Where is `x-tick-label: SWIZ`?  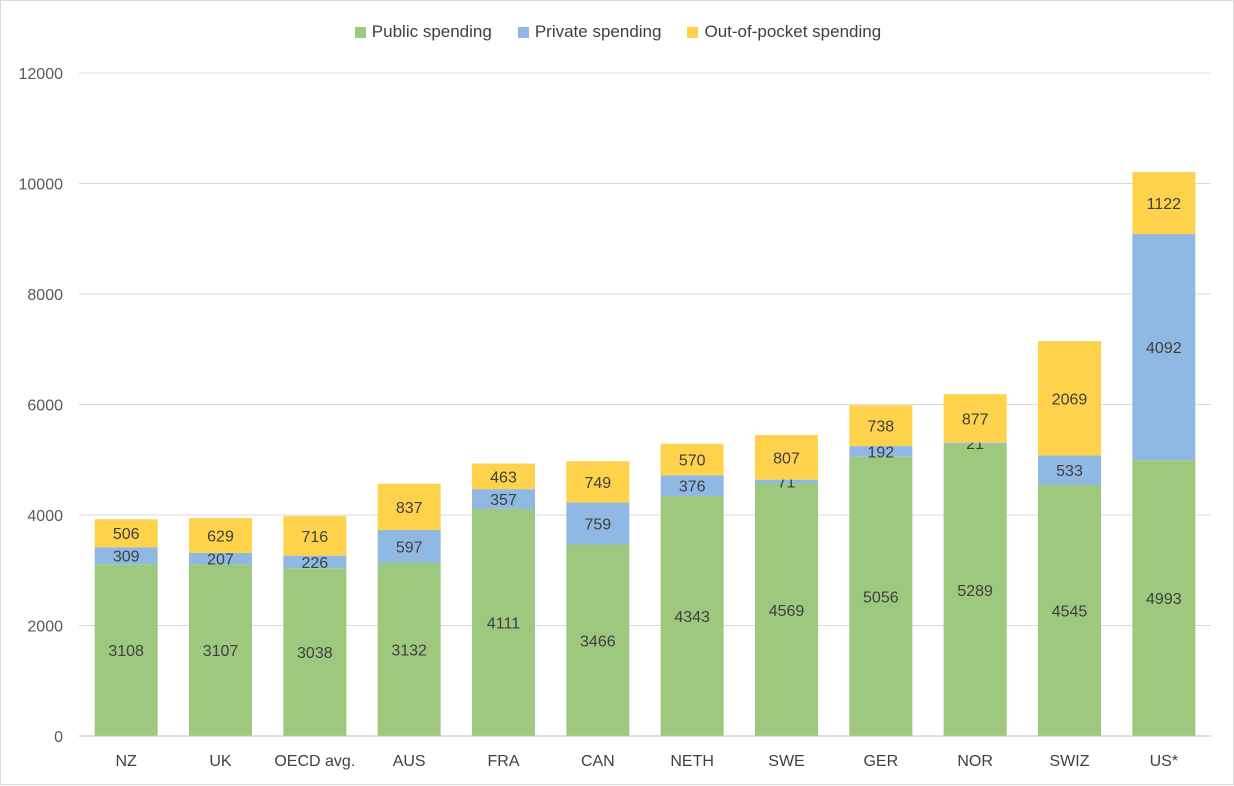 x-tick-label: SWIZ is located at coordinates (1070, 761).